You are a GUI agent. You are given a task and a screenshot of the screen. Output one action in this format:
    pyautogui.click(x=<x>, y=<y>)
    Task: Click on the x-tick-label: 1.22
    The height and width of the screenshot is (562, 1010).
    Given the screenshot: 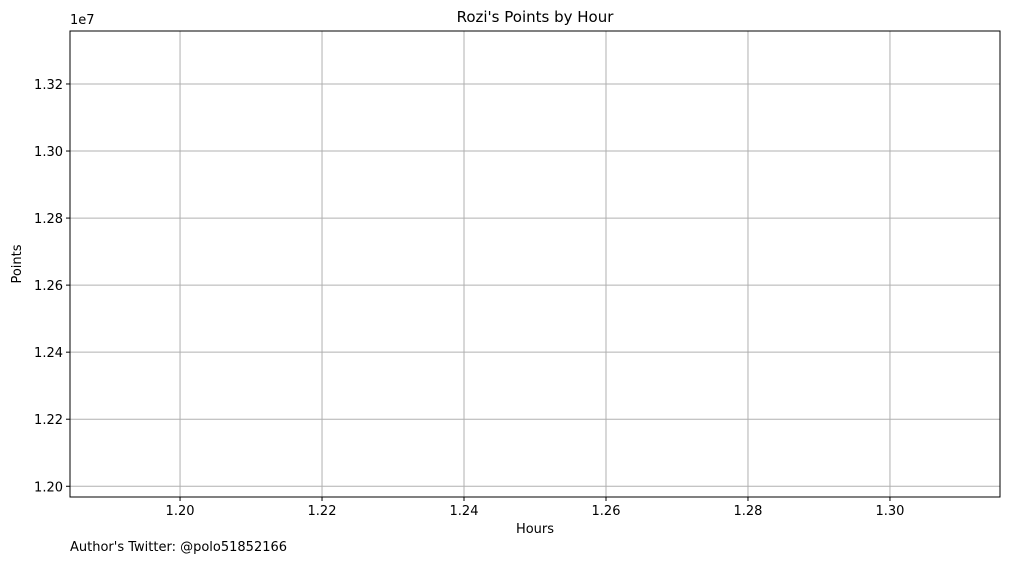 What is the action you would take?
    pyautogui.click(x=322, y=511)
    